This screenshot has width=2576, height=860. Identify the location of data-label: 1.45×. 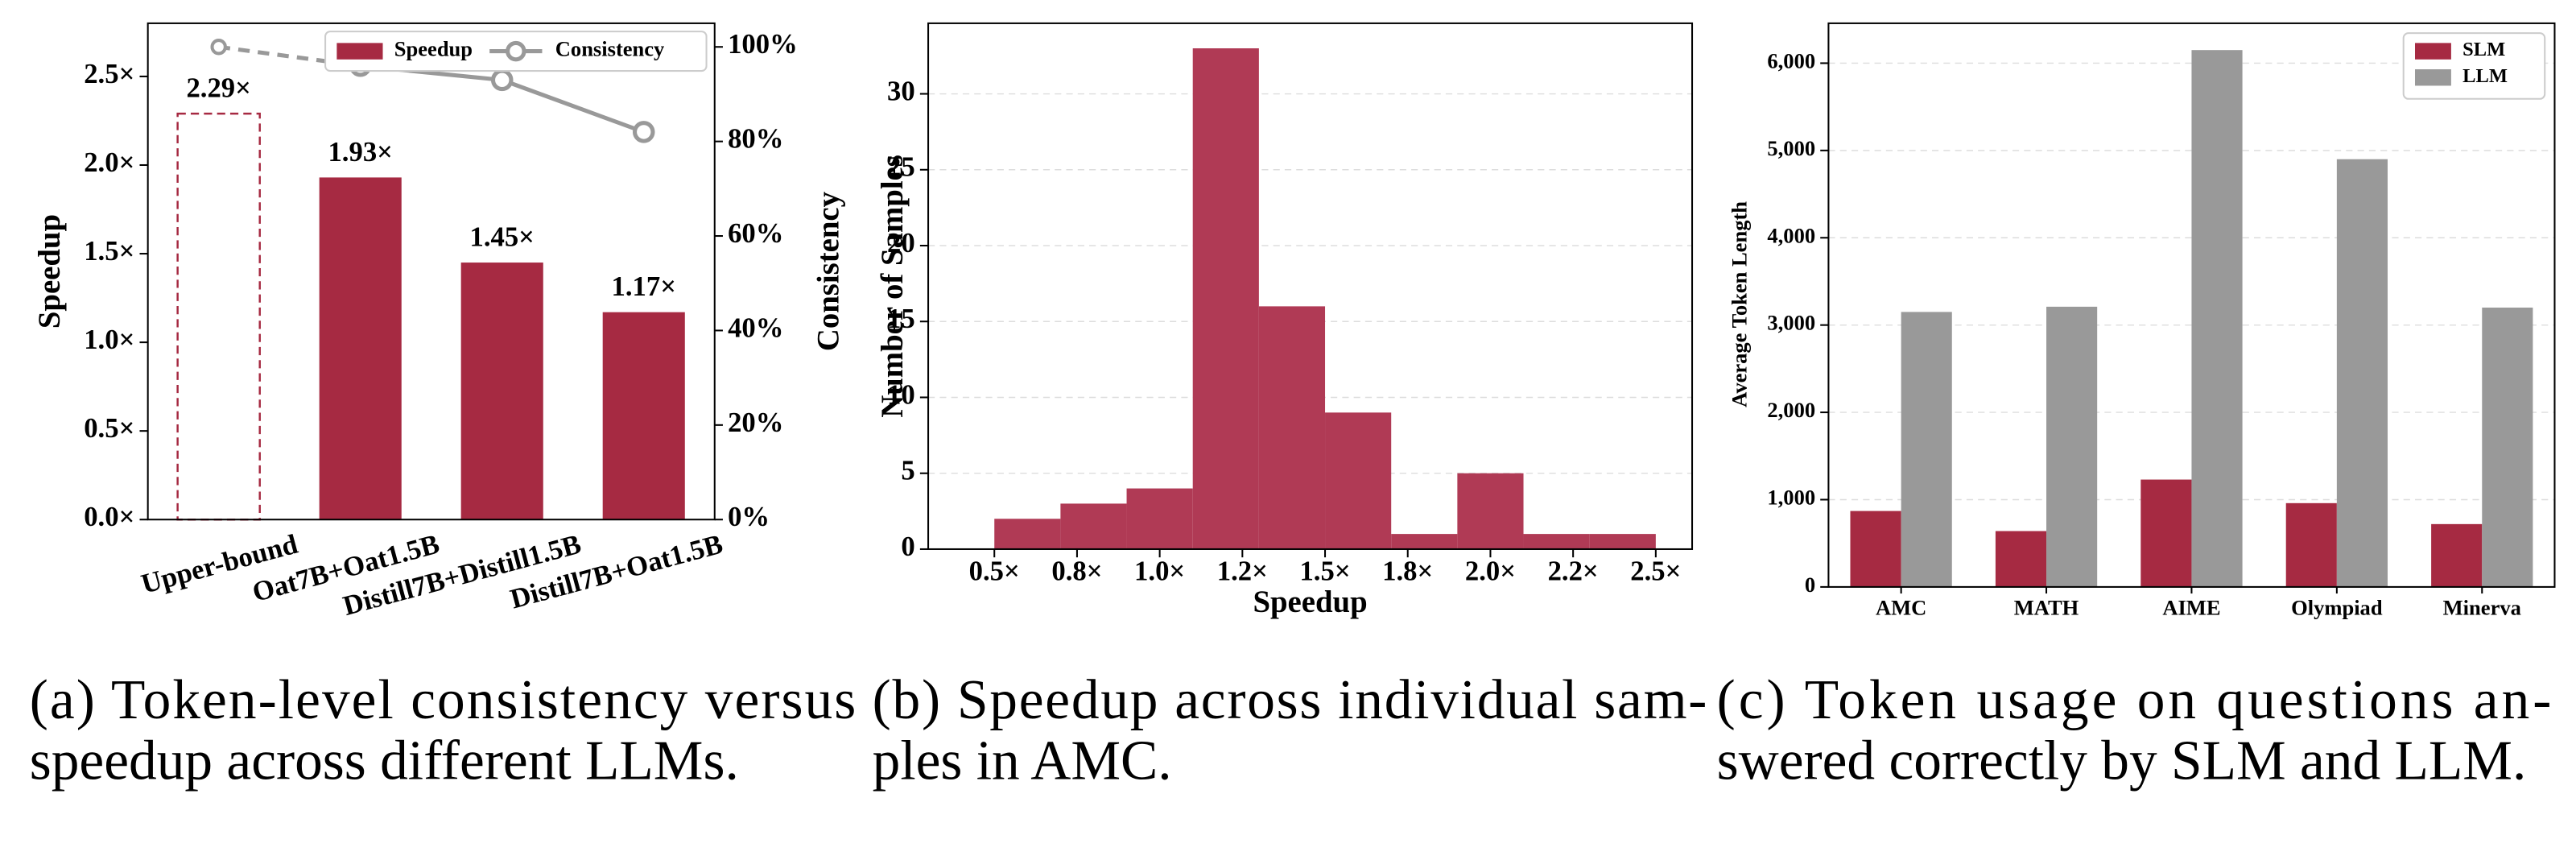
(501, 236).